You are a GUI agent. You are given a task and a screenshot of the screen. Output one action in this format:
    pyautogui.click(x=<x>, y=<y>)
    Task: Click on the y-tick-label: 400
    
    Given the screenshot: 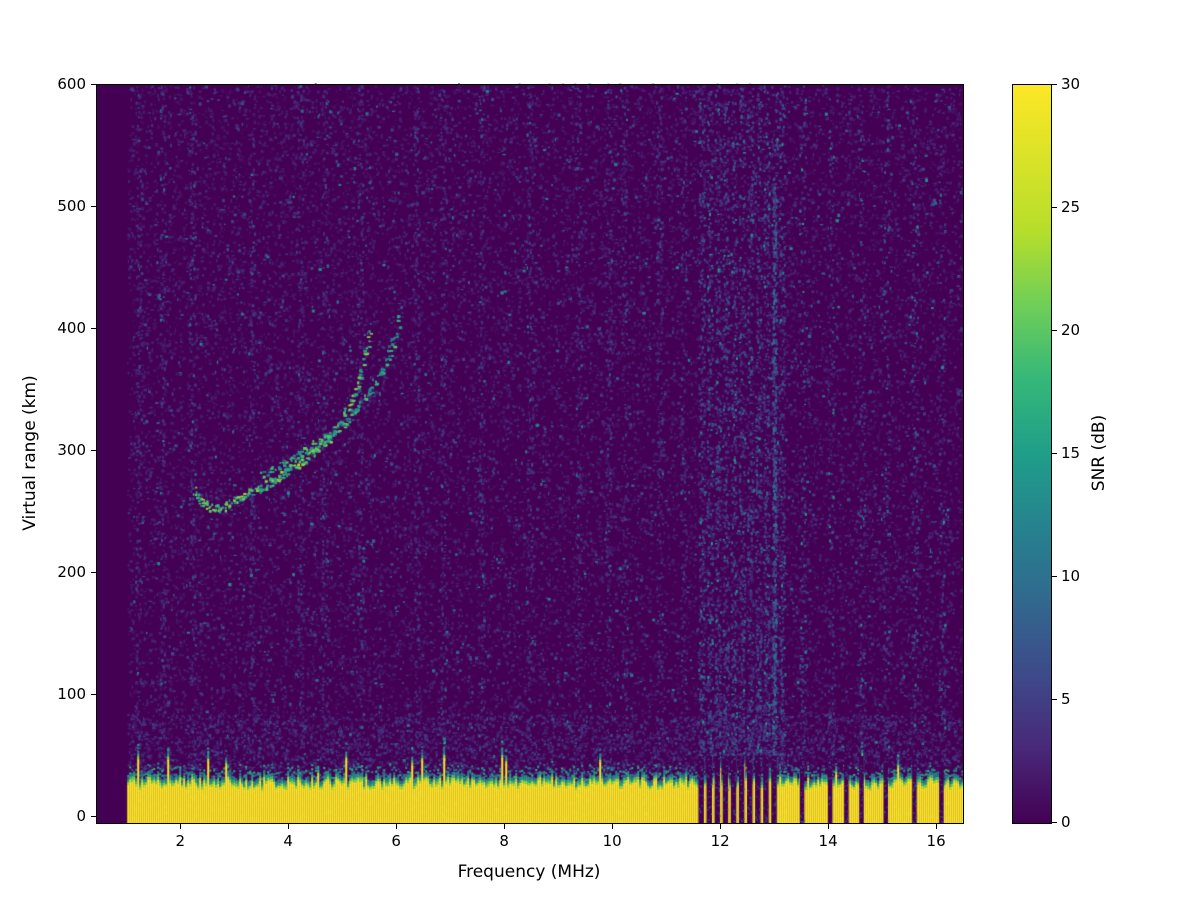 What is the action you would take?
    pyautogui.click(x=71, y=327)
    